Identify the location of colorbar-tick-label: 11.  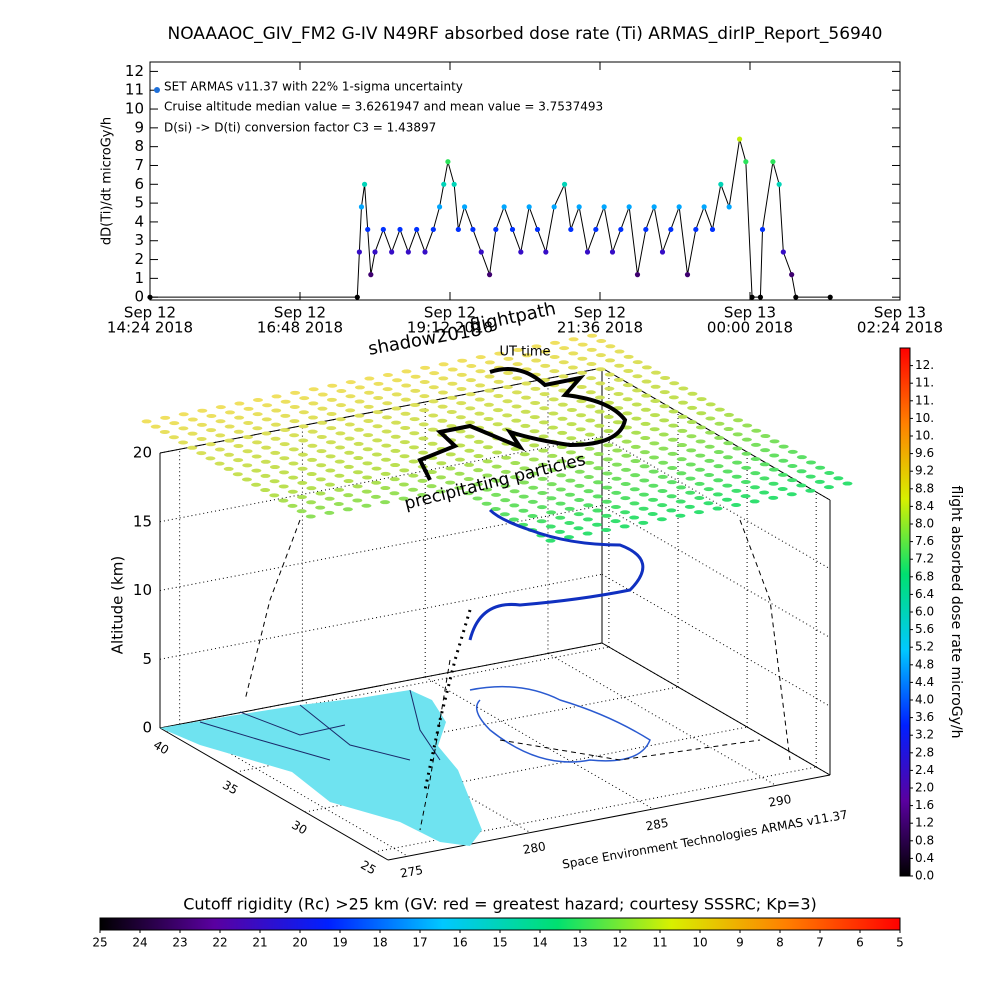
(659, 943).